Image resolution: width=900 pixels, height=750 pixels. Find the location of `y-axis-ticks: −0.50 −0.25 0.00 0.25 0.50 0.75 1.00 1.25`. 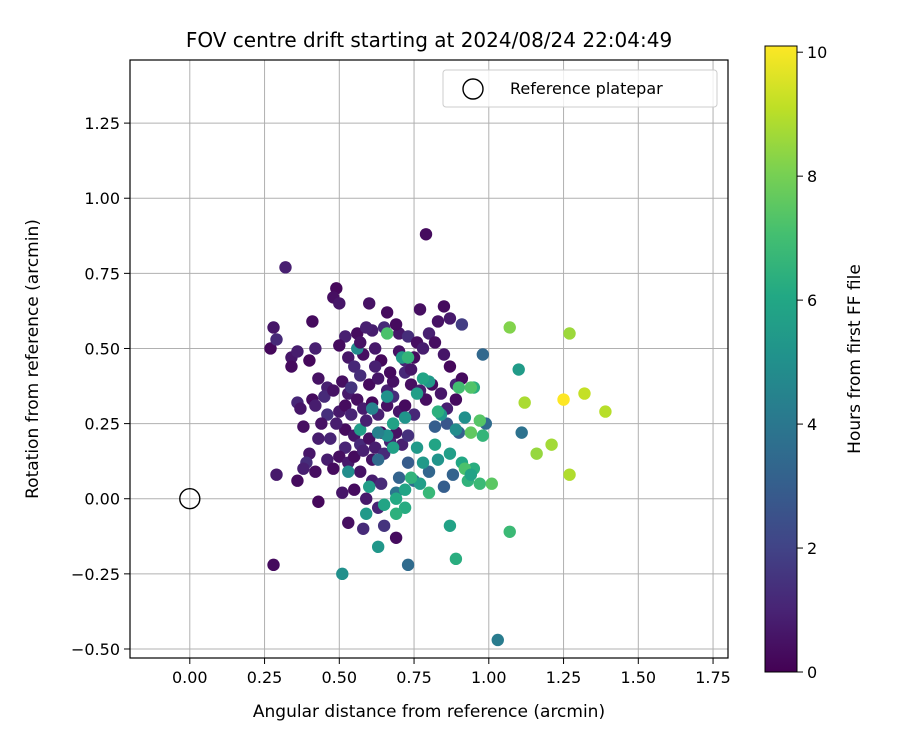

y-axis-ticks: −0.50 −0.25 0.00 0.25 0.50 0.75 1.00 1.25 is located at coordinates (100, 386).